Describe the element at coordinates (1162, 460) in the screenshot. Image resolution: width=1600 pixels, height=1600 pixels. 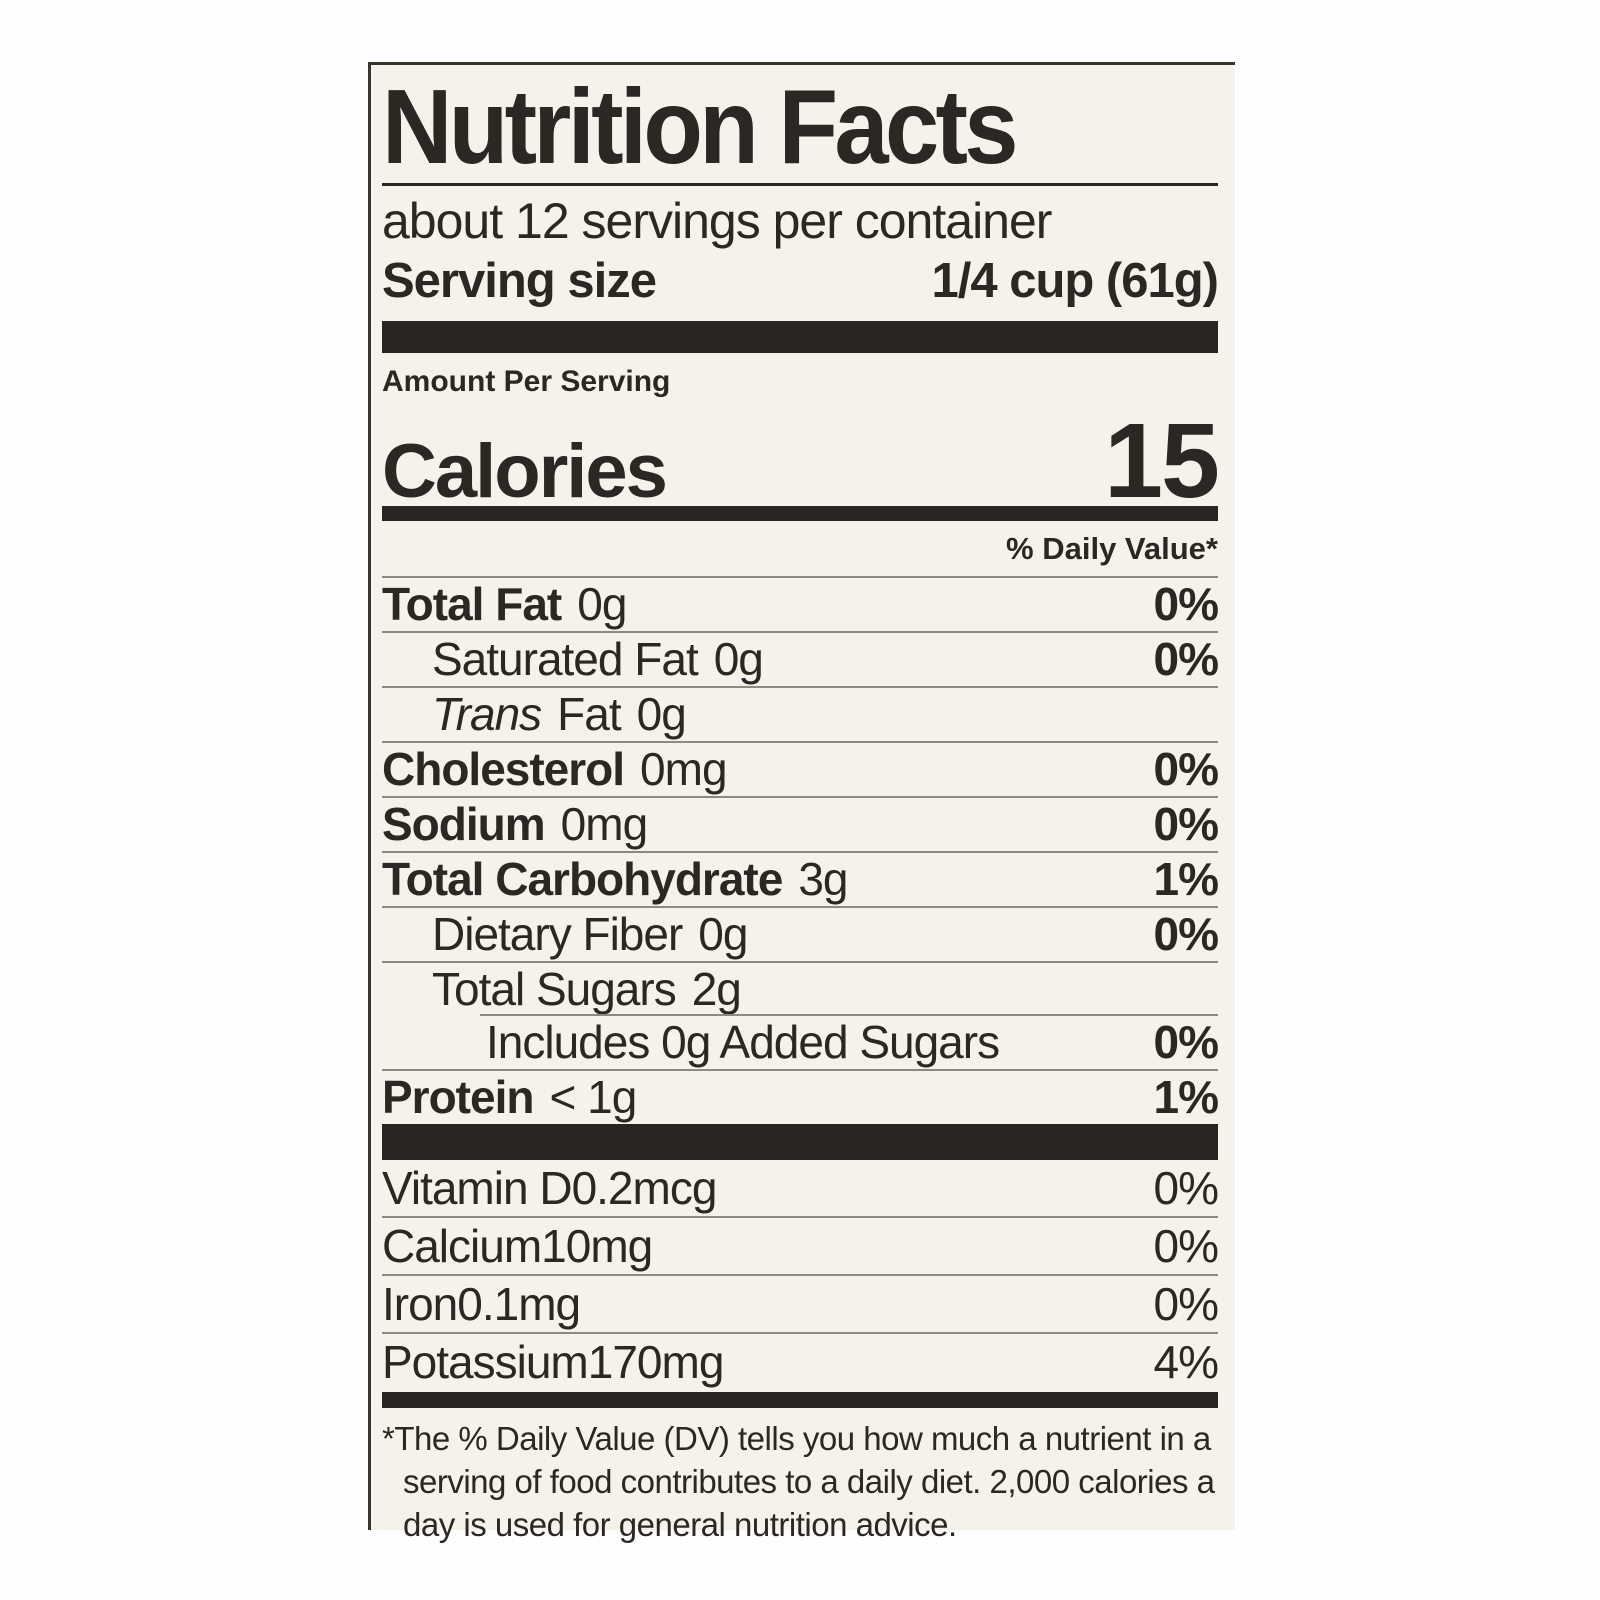
I see `calories-value: 15` at that location.